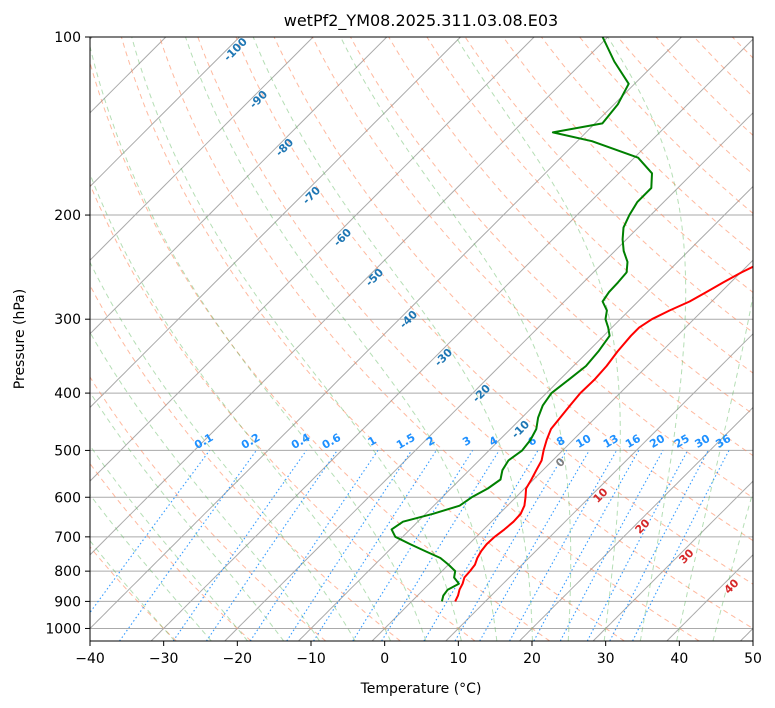 The width and height of the screenshot is (775, 708). I want to click on dry-adiabat-label: -20, so click(481, 393).